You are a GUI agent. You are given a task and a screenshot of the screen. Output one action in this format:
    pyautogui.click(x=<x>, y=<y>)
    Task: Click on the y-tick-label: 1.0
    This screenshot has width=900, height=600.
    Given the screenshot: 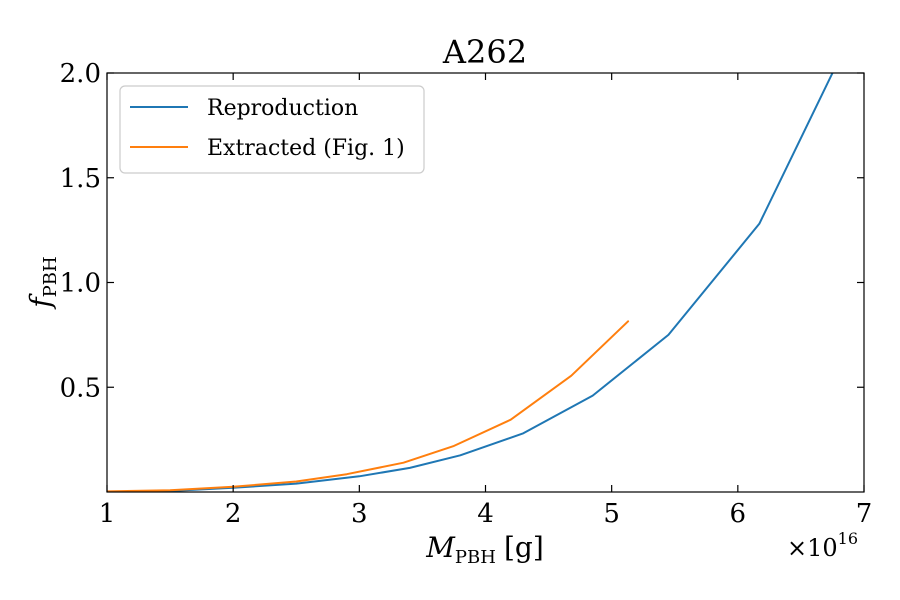 What is the action you would take?
    pyautogui.click(x=80, y=284)
    